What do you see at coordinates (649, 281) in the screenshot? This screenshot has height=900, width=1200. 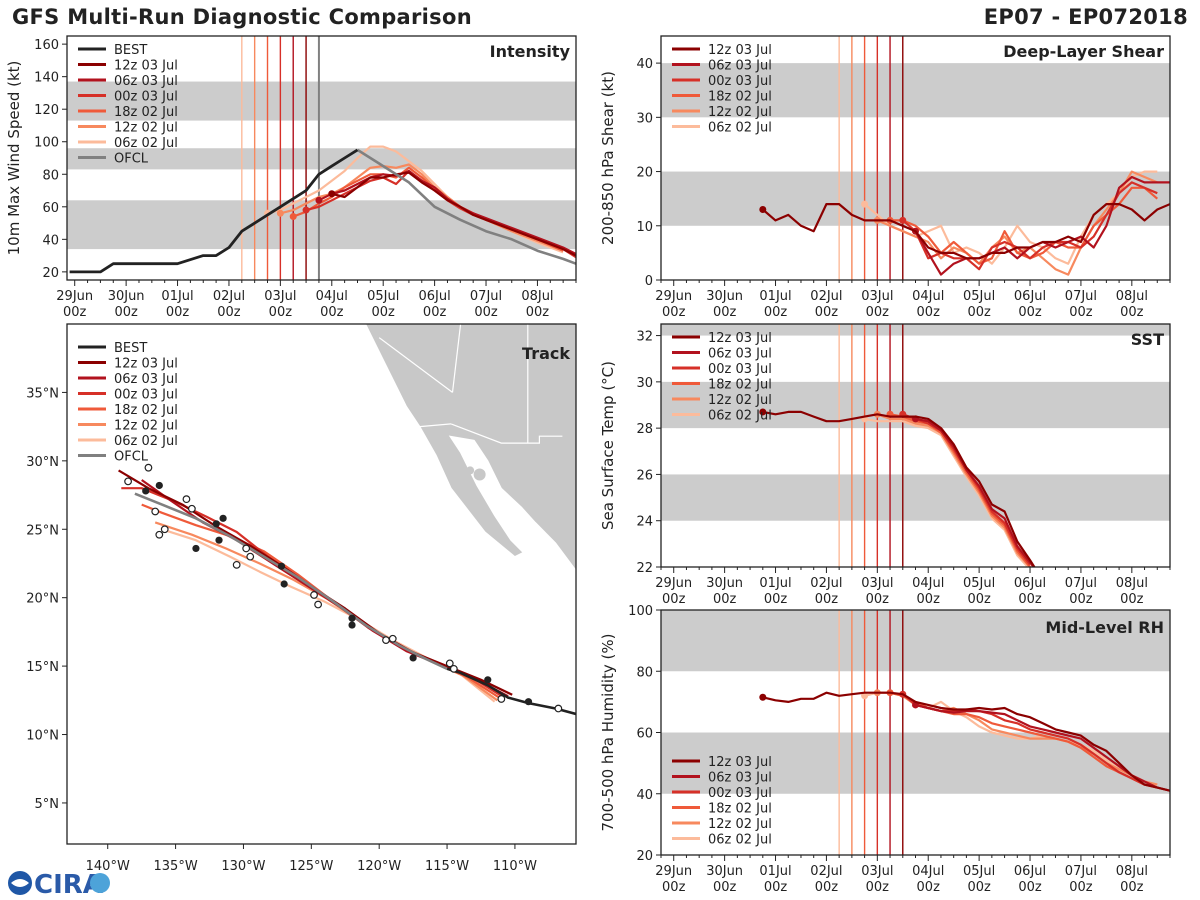 I see `shear-ytick-label: 0` at bounding box center [649, 281].